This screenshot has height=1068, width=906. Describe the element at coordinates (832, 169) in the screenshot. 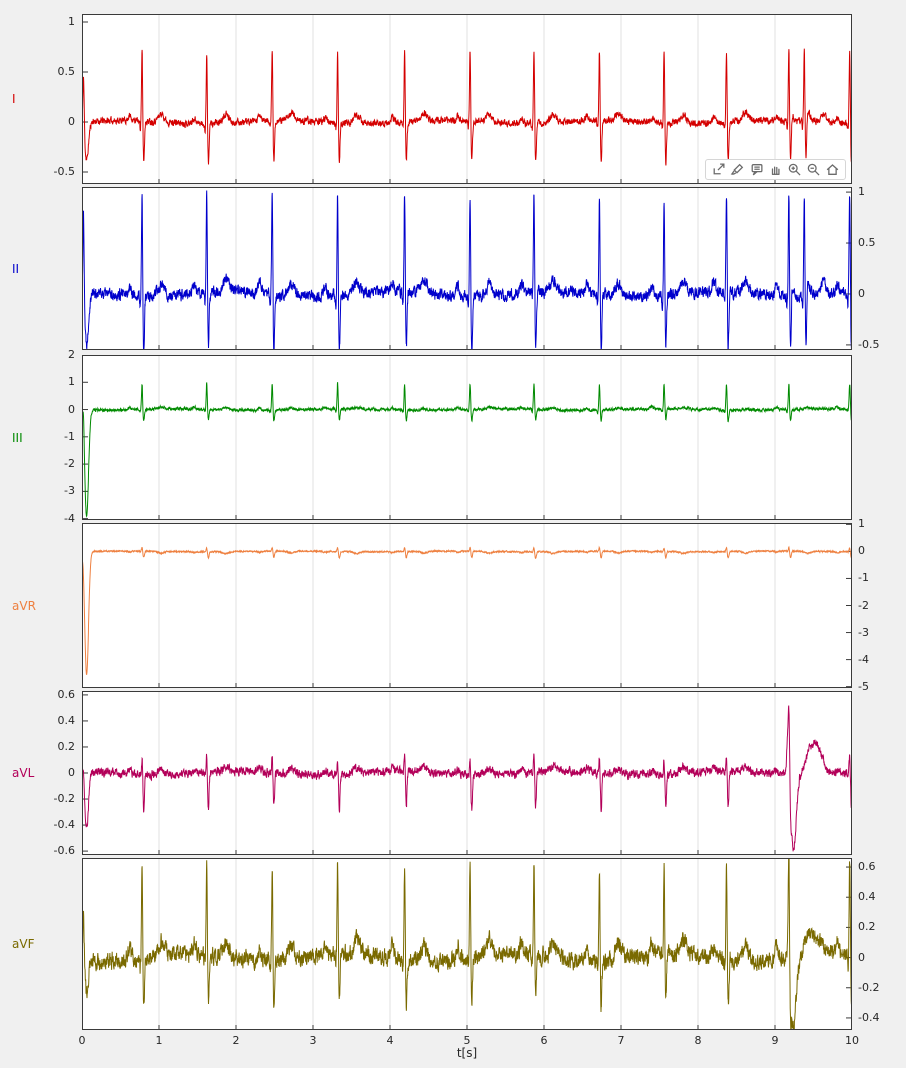

I see `restore-view-icon` at that location.